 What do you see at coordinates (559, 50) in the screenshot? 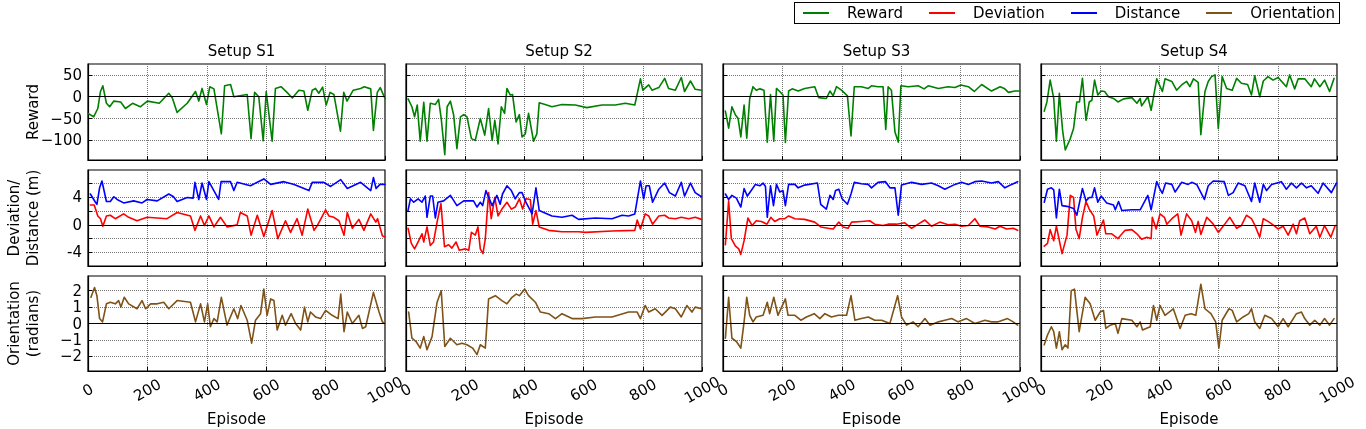
I see `chart-title: Setup S2` at bounding box center [559, 50].